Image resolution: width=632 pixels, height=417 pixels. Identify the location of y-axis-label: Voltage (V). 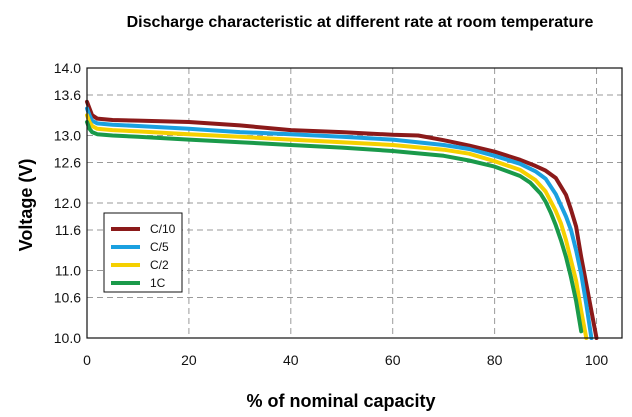
(26, 205).